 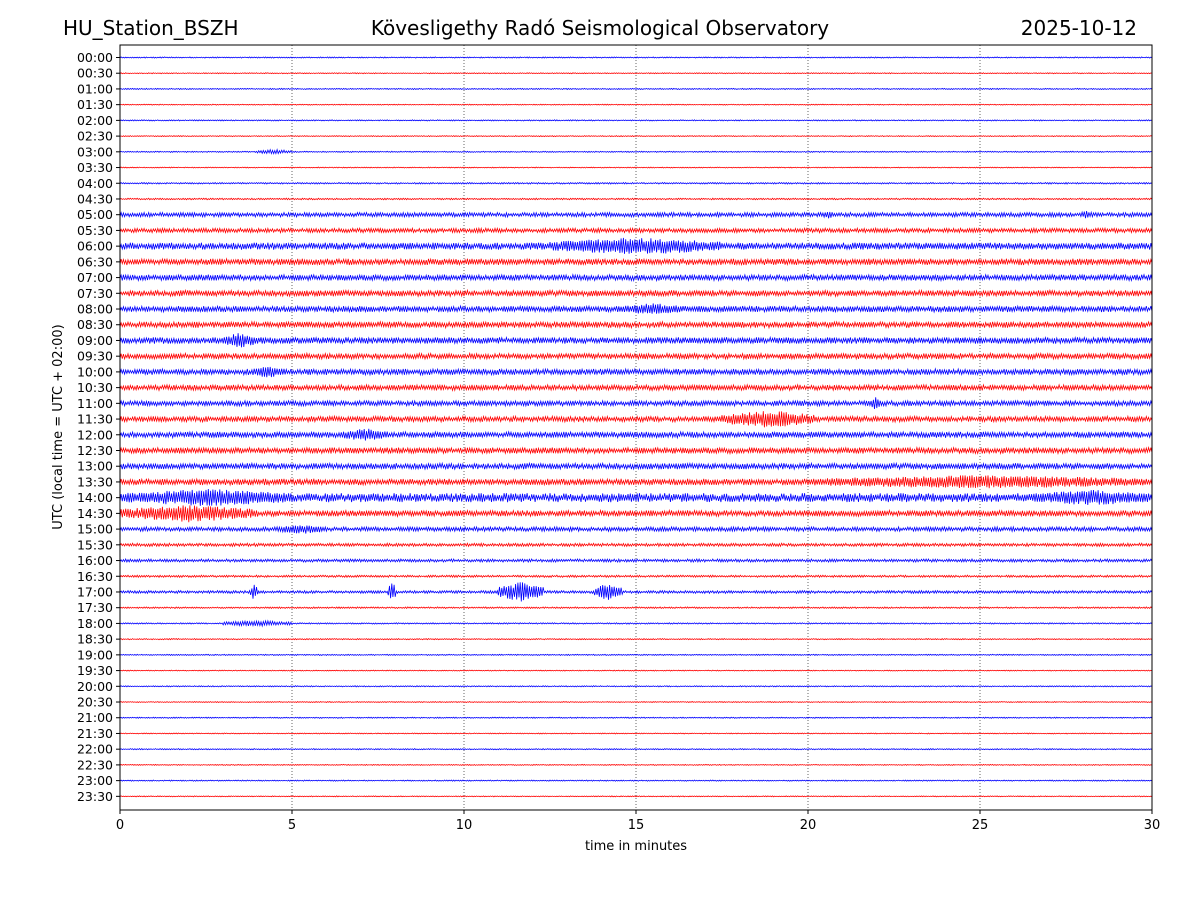 I want to click on row-label-0200: 02:00, so click(x=95, y=120).